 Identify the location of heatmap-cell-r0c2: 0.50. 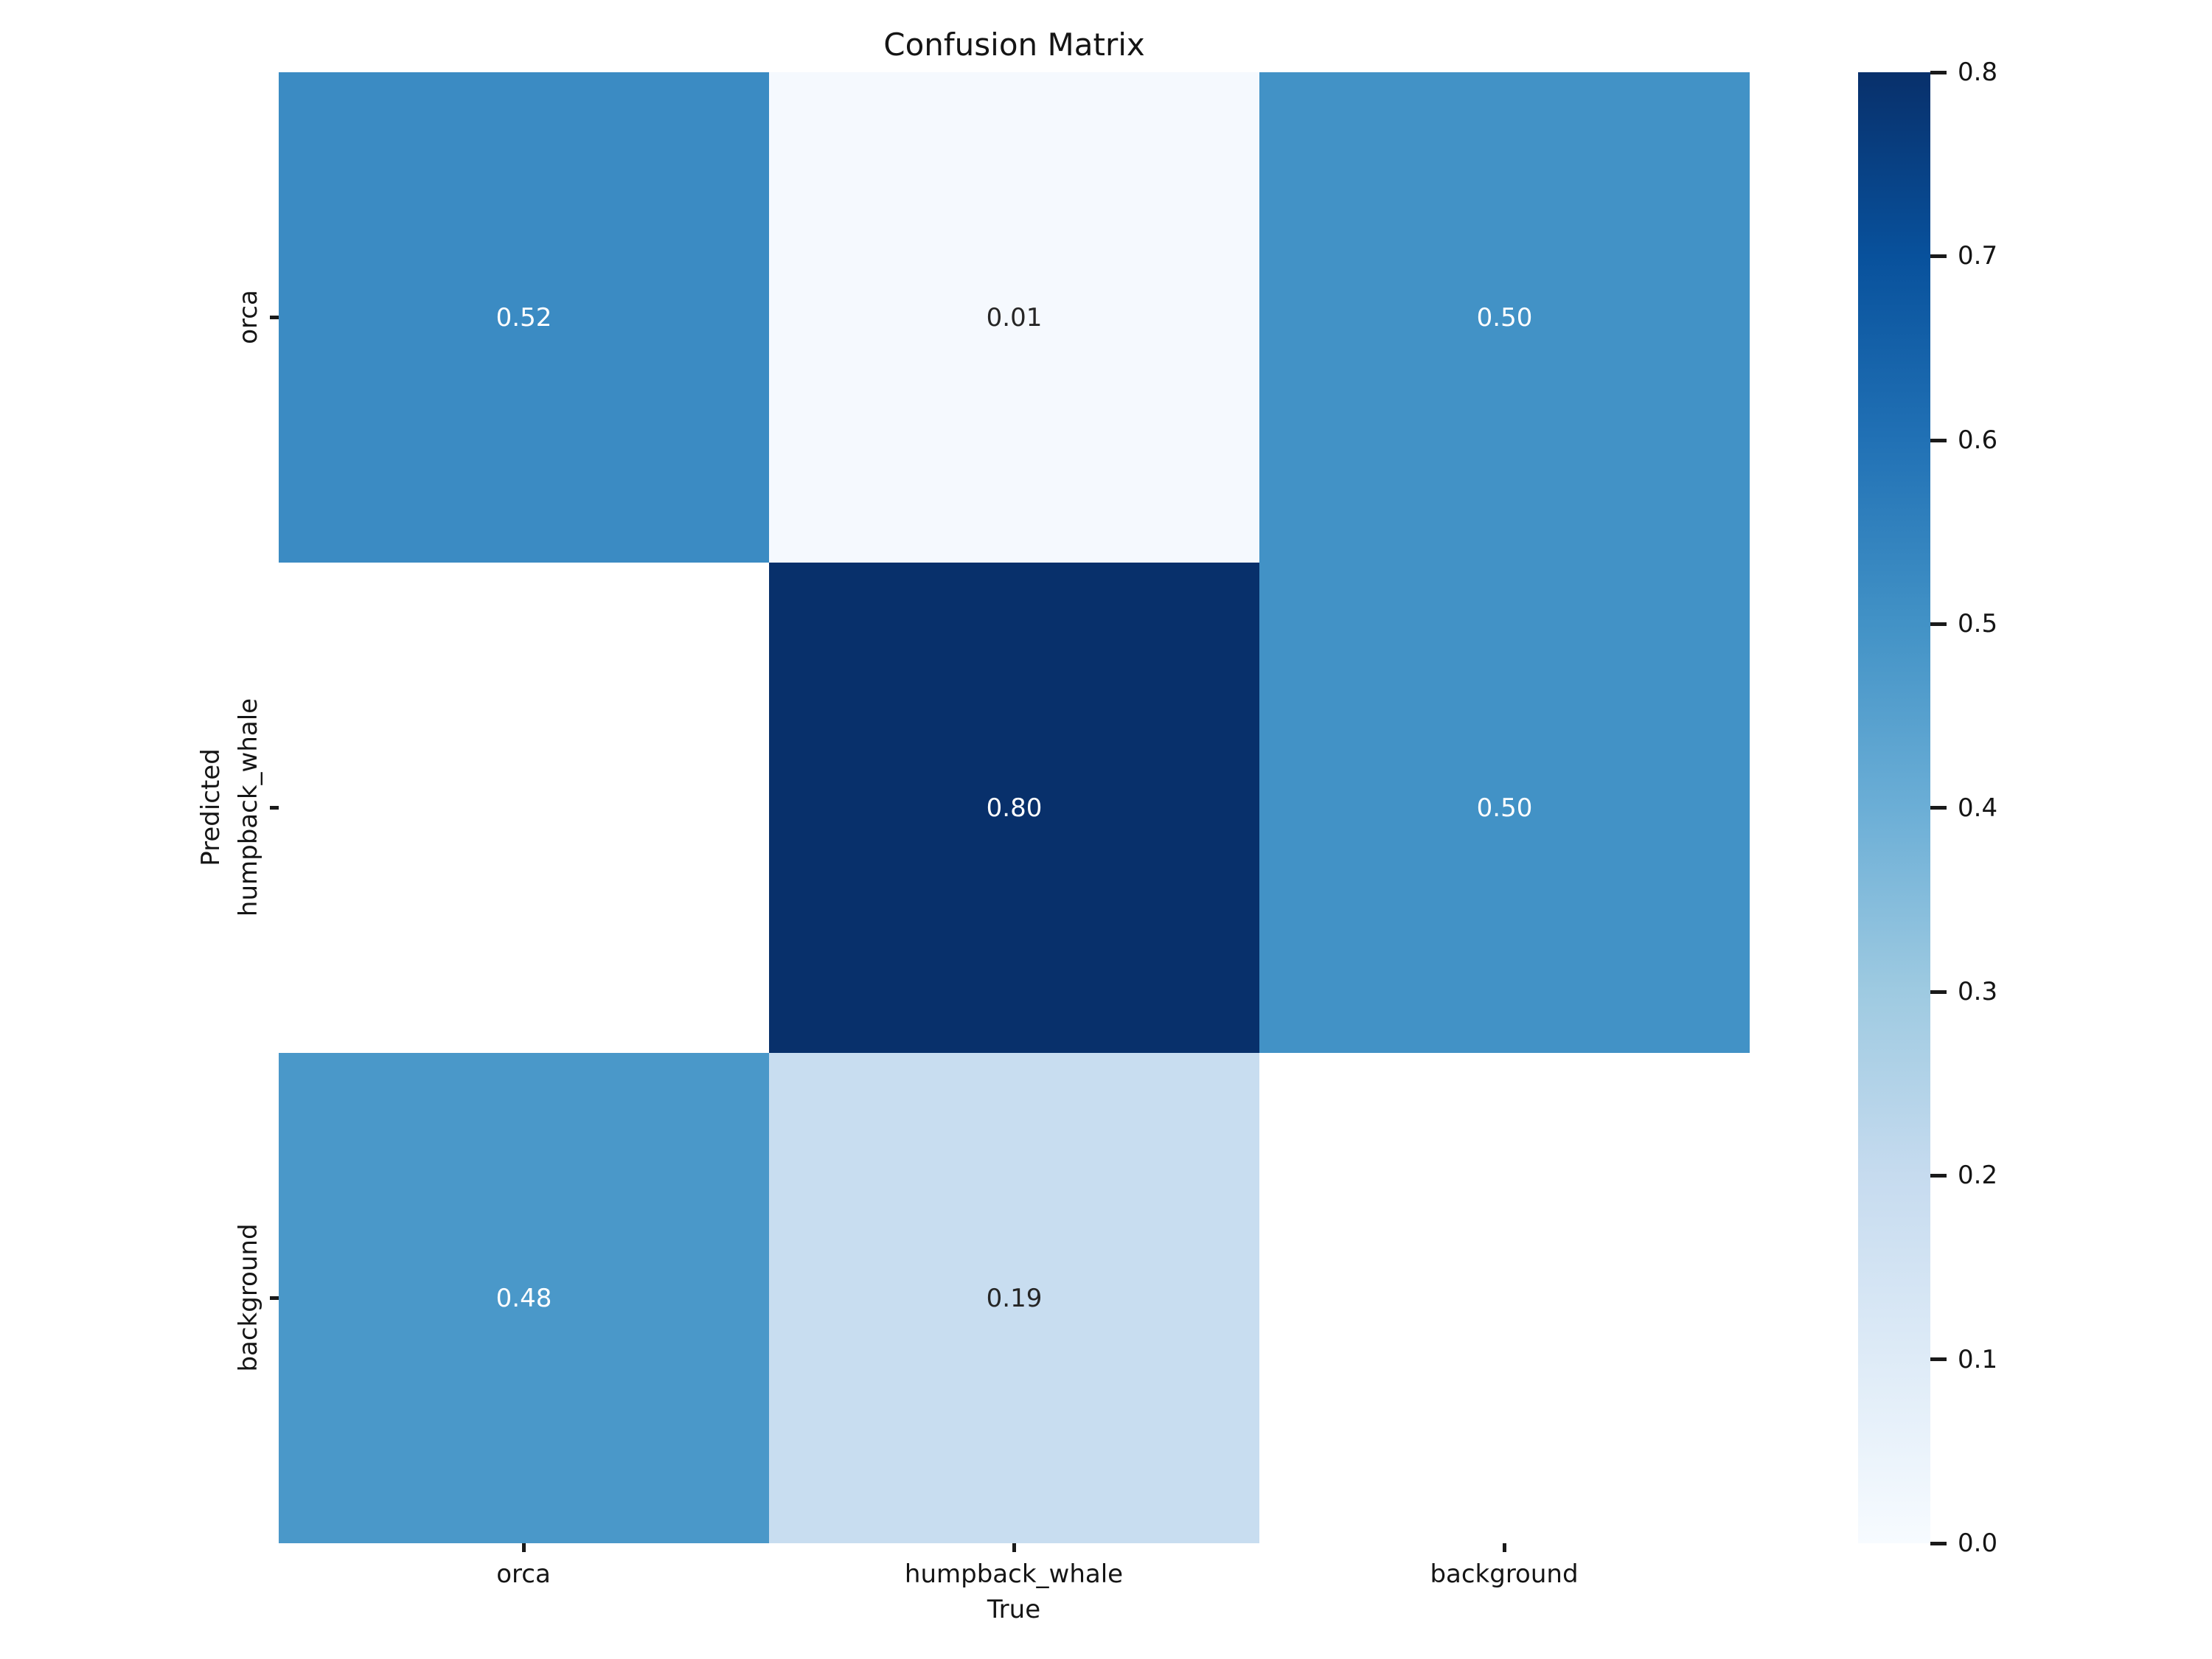
(1504, 317).